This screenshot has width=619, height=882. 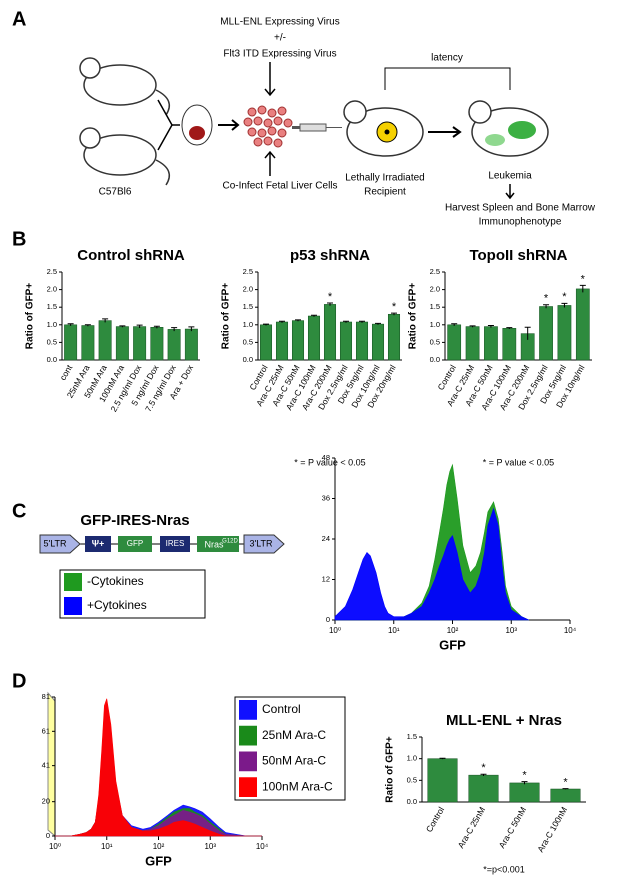 I want to click on diagram-text: latency, so click(x=447, y=58).